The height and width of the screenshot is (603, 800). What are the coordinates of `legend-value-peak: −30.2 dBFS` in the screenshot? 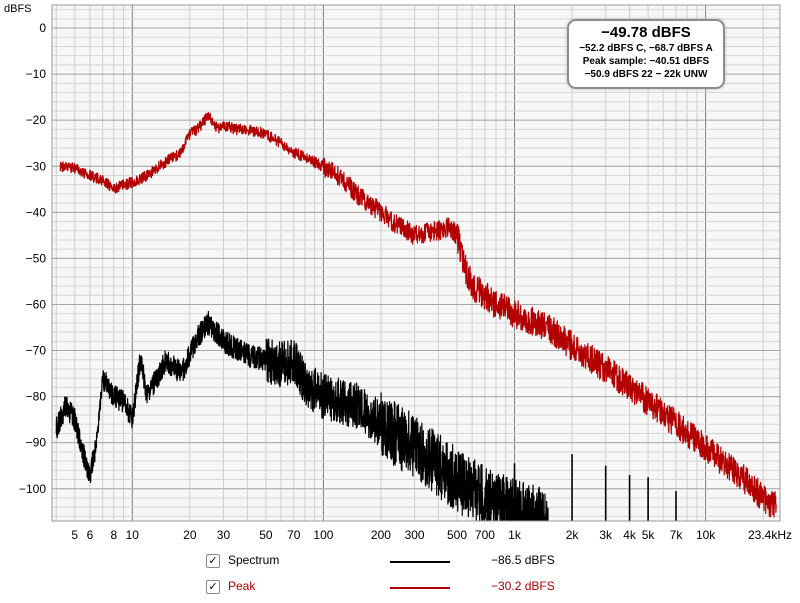 It's located at (523, 586).